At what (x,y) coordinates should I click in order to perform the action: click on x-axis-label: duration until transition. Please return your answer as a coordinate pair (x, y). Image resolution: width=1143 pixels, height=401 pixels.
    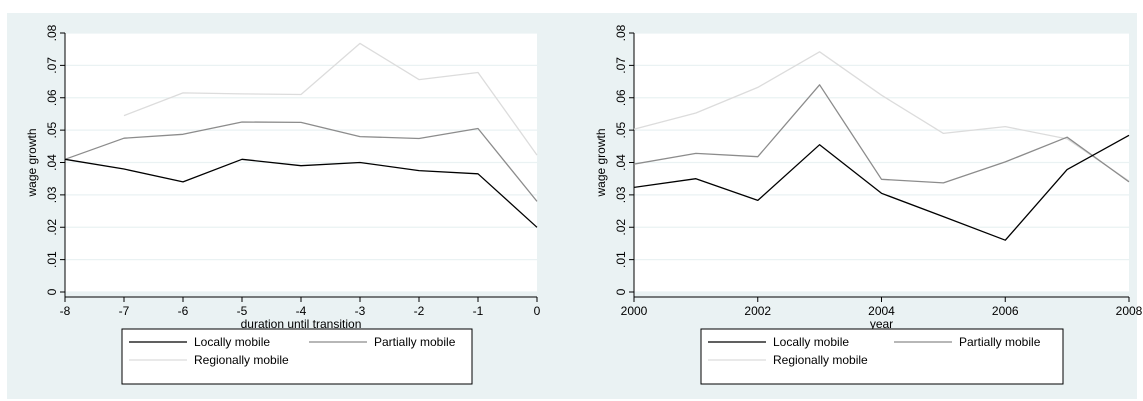
    Looking at the image, I should click on (301, 324).